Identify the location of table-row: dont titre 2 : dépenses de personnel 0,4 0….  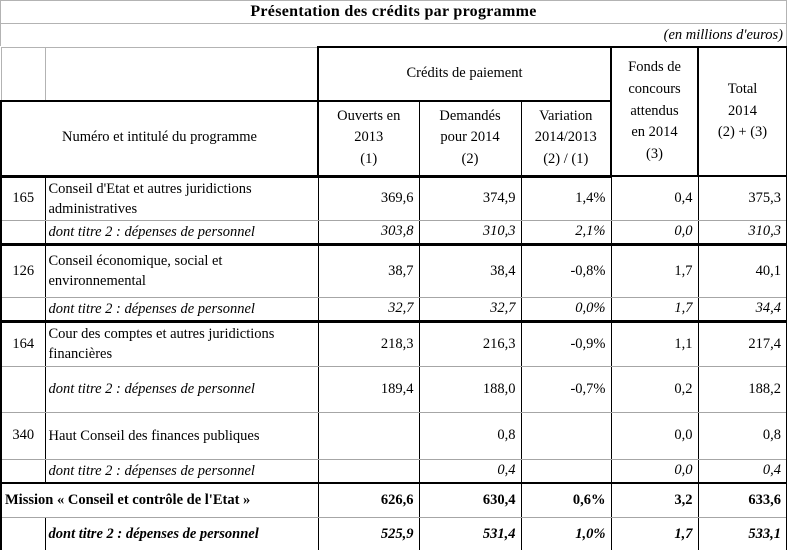
(393, 471).